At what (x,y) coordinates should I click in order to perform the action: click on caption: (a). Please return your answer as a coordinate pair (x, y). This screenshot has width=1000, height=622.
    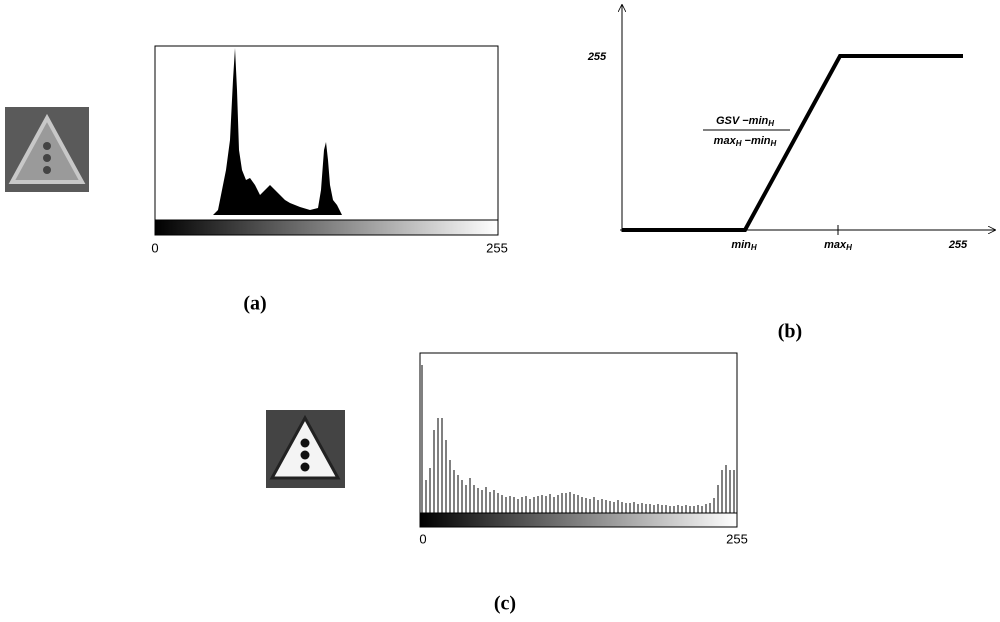
    Looking at the image, I should click on (254, 304).